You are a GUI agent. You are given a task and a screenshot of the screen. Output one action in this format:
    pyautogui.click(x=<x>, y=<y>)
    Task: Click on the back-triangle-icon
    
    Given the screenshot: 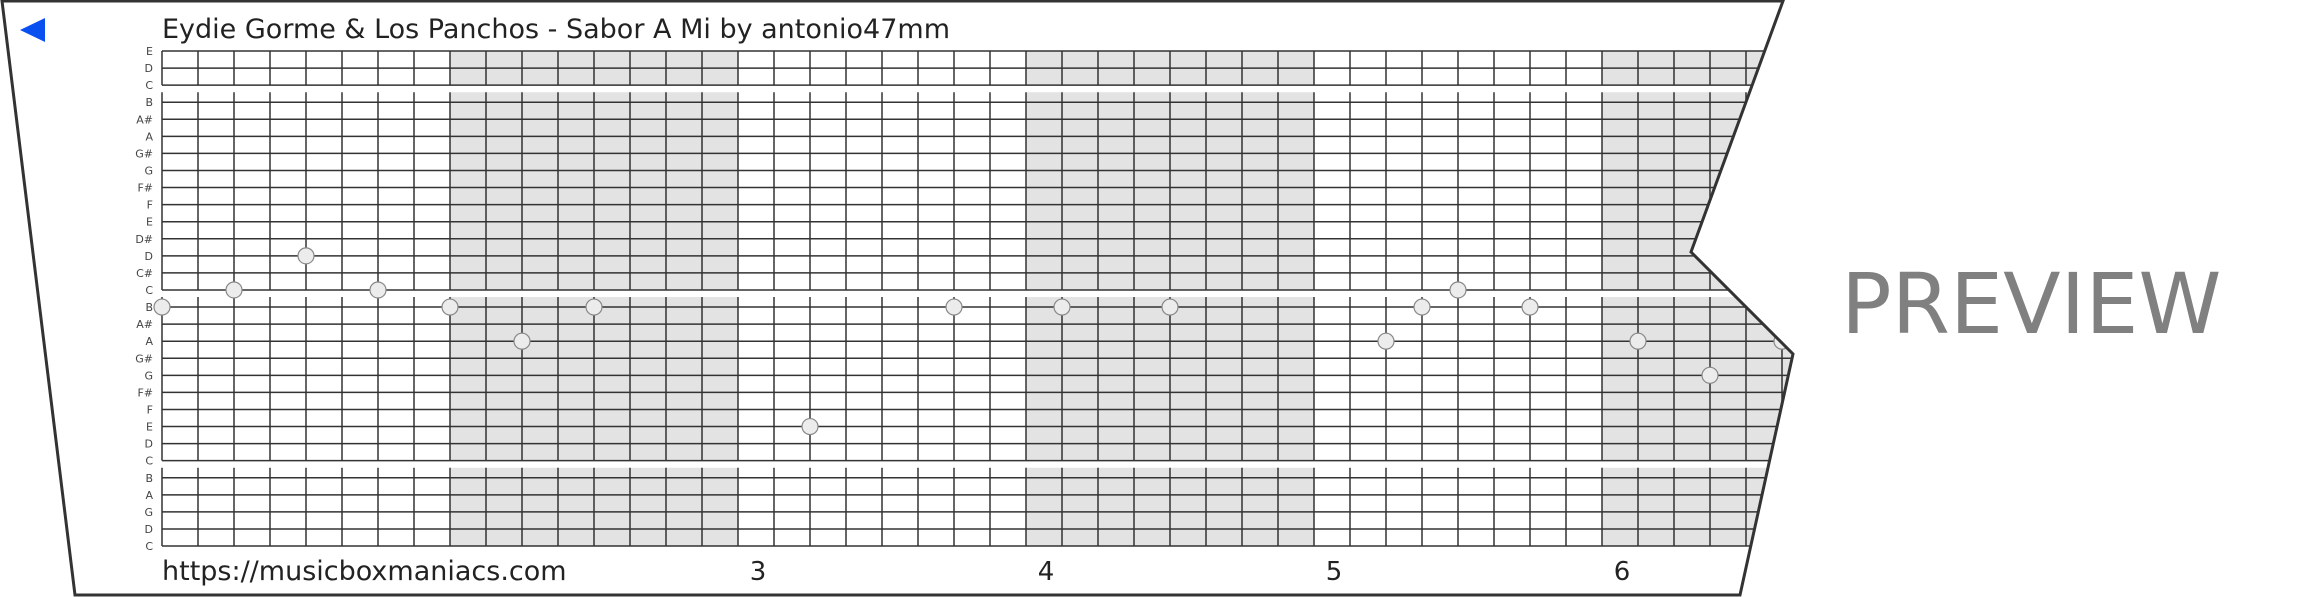 What is the action you would take?
    pyautogui.click(x=32, y=30)
    